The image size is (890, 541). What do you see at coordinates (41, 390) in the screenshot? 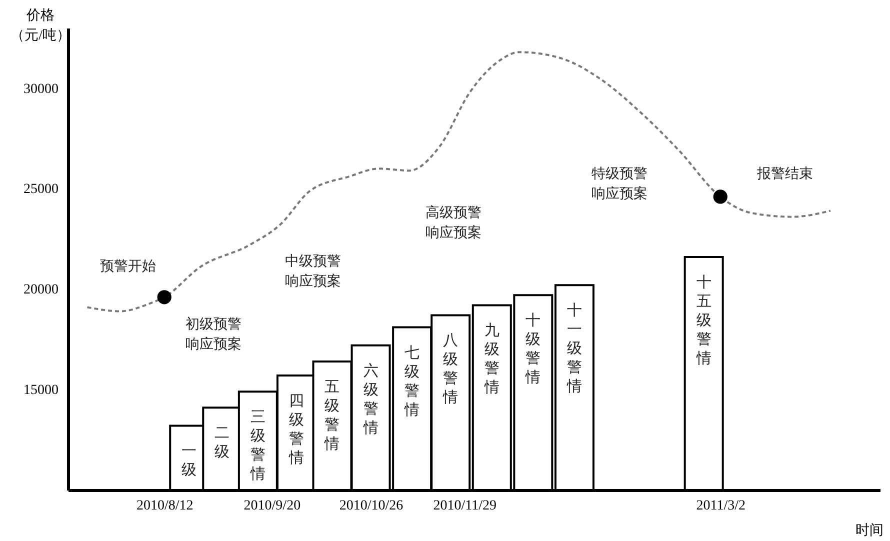
I see `y-tick-label: 15000` at bounding box center [41, 390].